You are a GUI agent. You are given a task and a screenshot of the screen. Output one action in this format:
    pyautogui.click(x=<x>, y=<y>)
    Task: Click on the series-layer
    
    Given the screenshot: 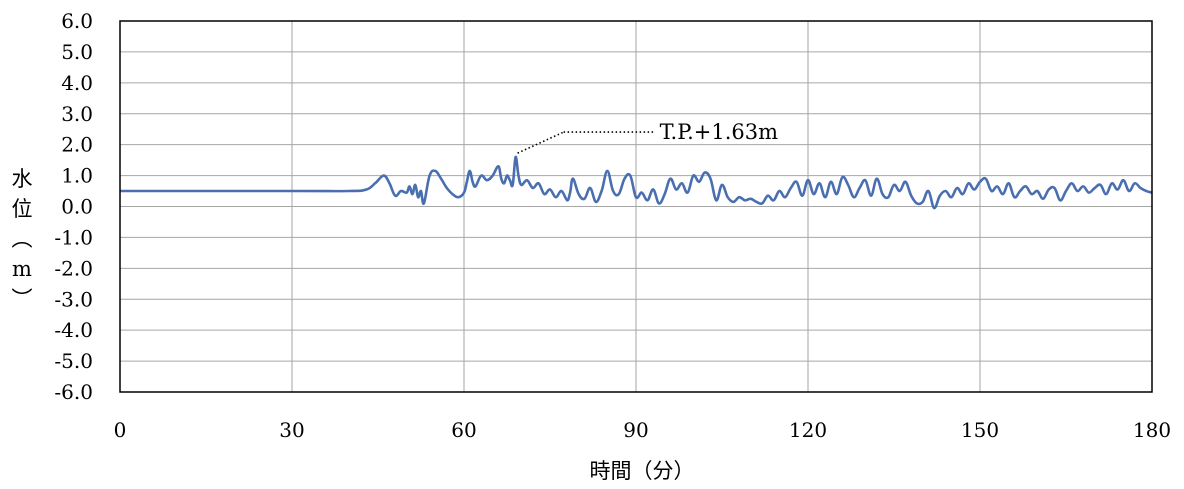 What is the action you would take?
    pyautogui.click(x=636, y=182)
    